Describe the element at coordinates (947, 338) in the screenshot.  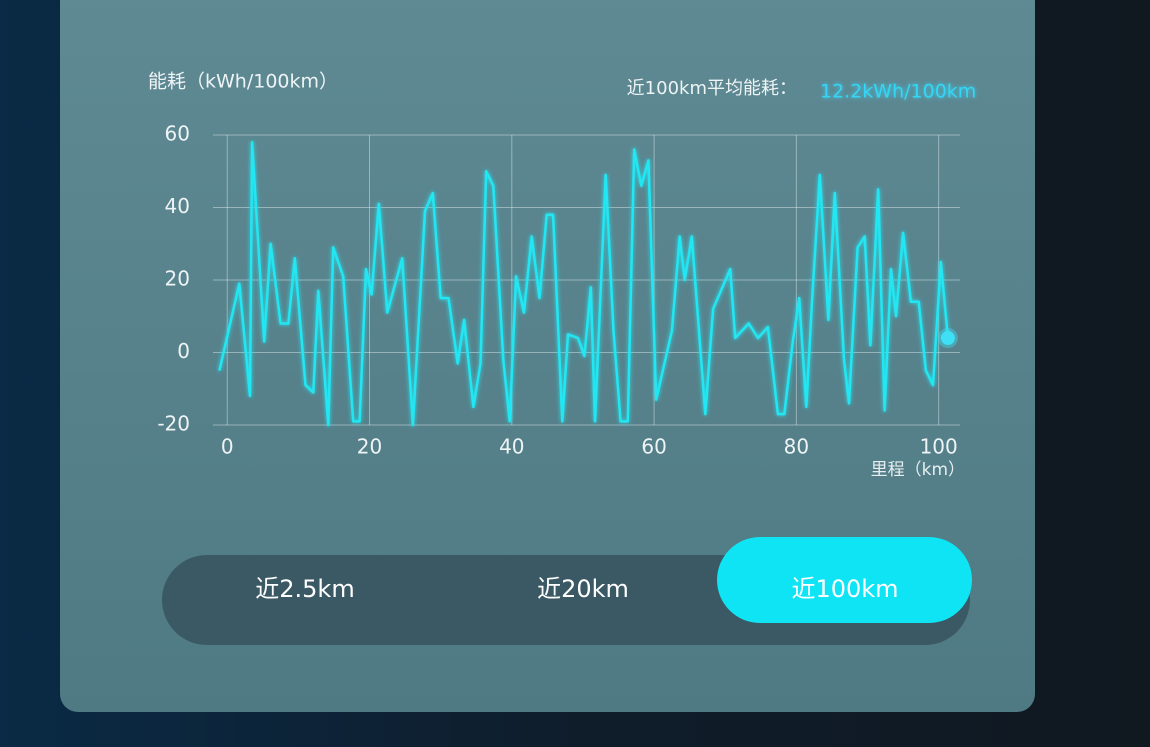
I see `last-point` at that location.